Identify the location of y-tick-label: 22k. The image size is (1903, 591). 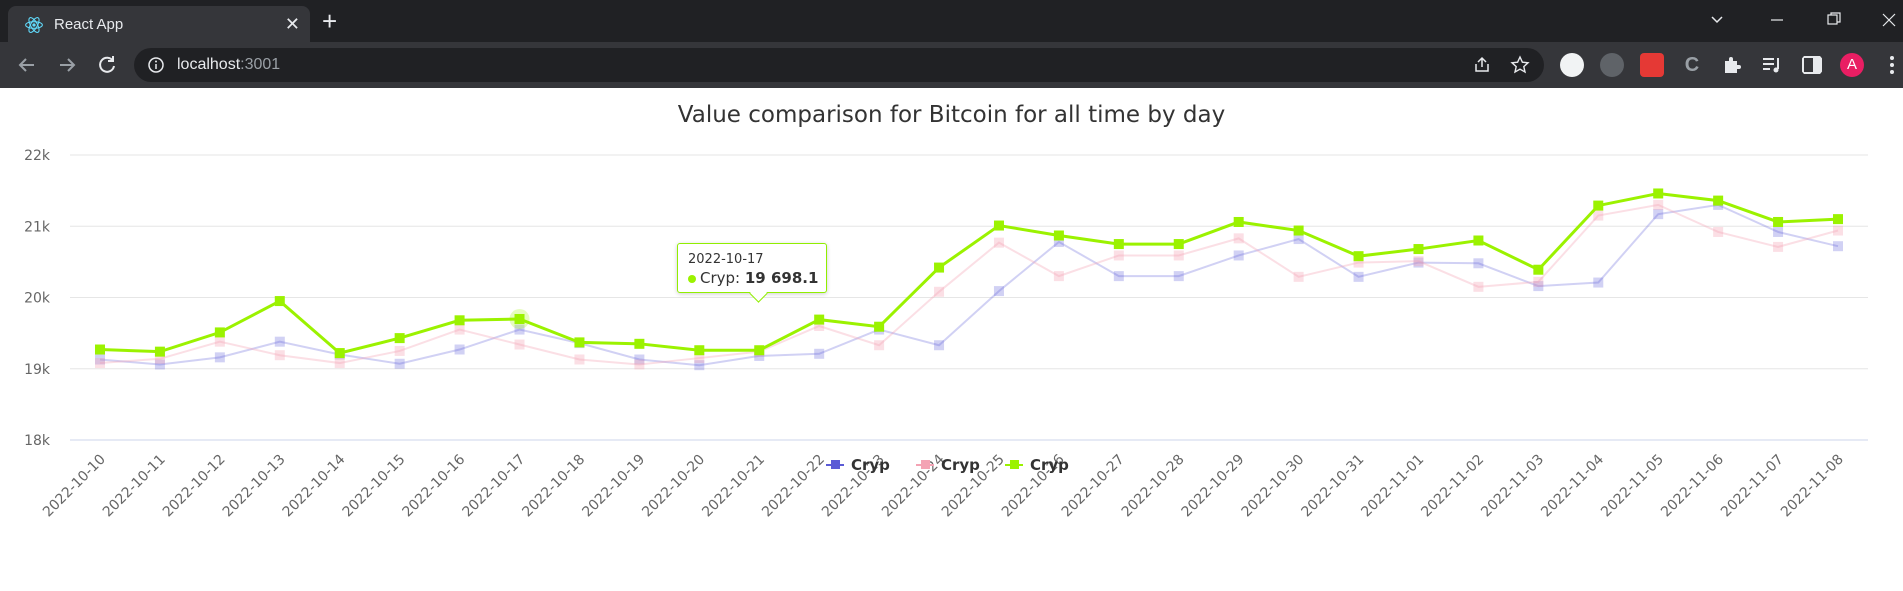
(37, 156).